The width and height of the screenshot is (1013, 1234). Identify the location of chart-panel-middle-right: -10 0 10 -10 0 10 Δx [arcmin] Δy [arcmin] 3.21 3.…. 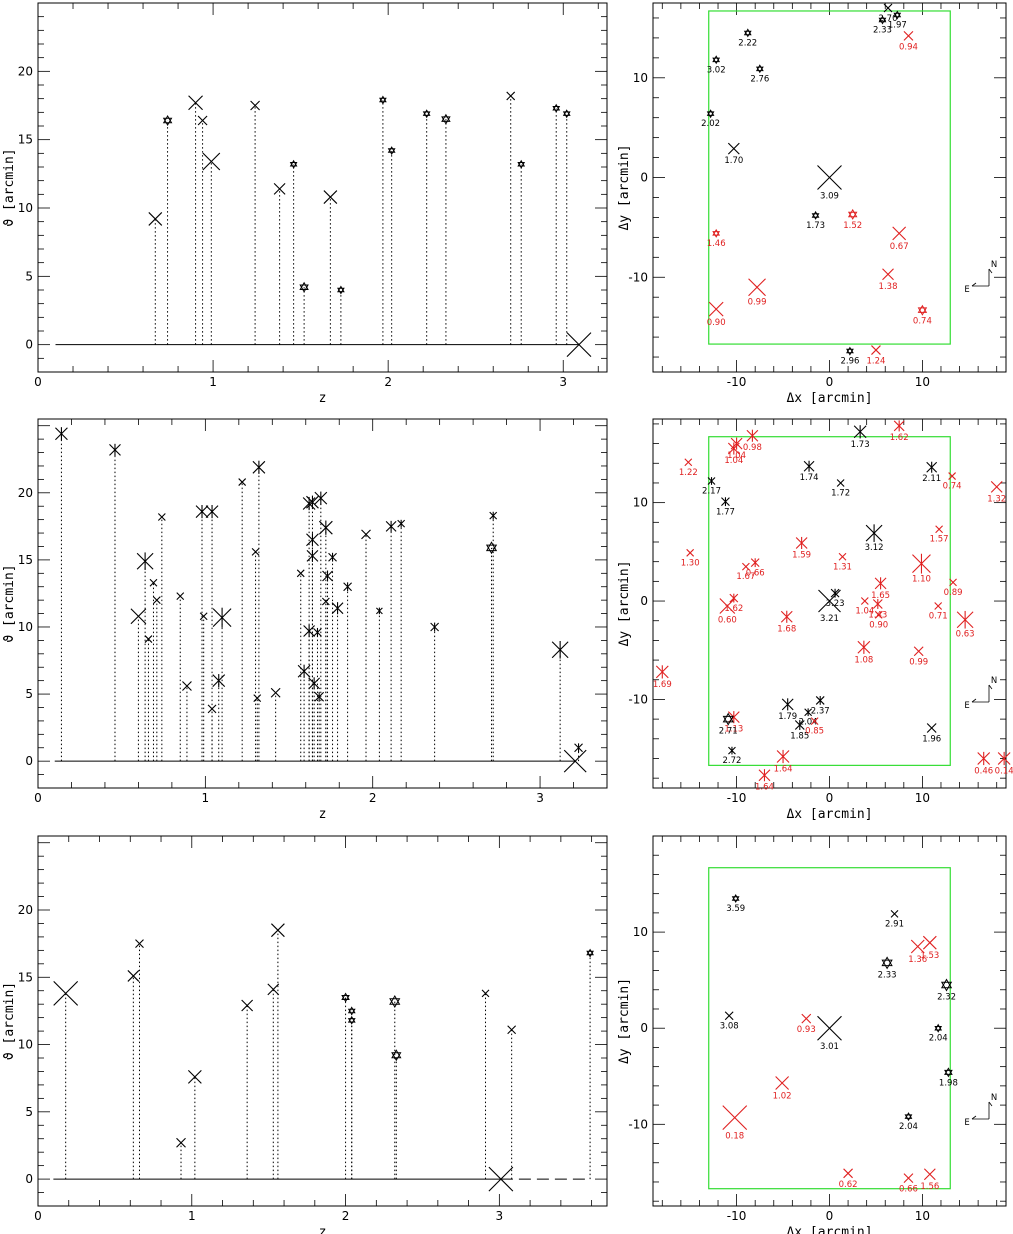
(815, 620).